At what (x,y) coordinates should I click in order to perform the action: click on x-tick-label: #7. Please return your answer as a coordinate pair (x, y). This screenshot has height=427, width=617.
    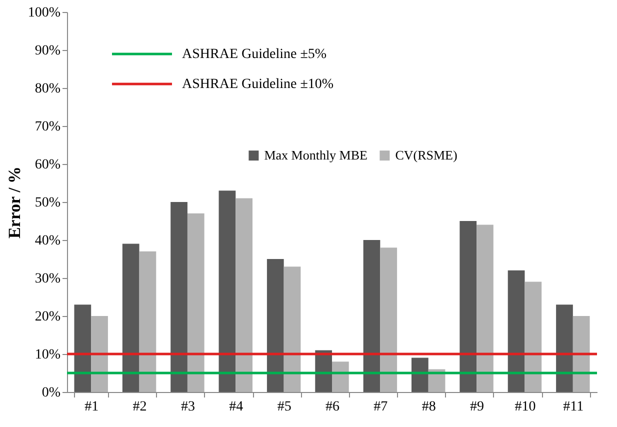
    Looking at the image, I should click on (381, 407).